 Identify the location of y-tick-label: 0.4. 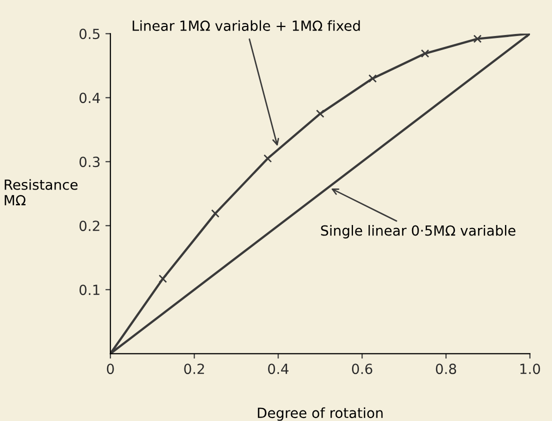
(90, 98).